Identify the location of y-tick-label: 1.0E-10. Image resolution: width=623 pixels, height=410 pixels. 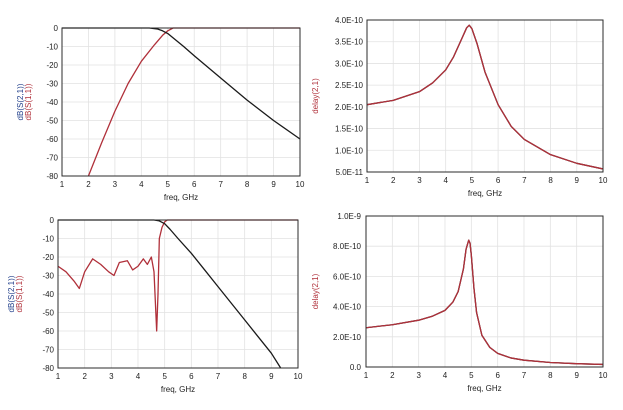
(349, 150).